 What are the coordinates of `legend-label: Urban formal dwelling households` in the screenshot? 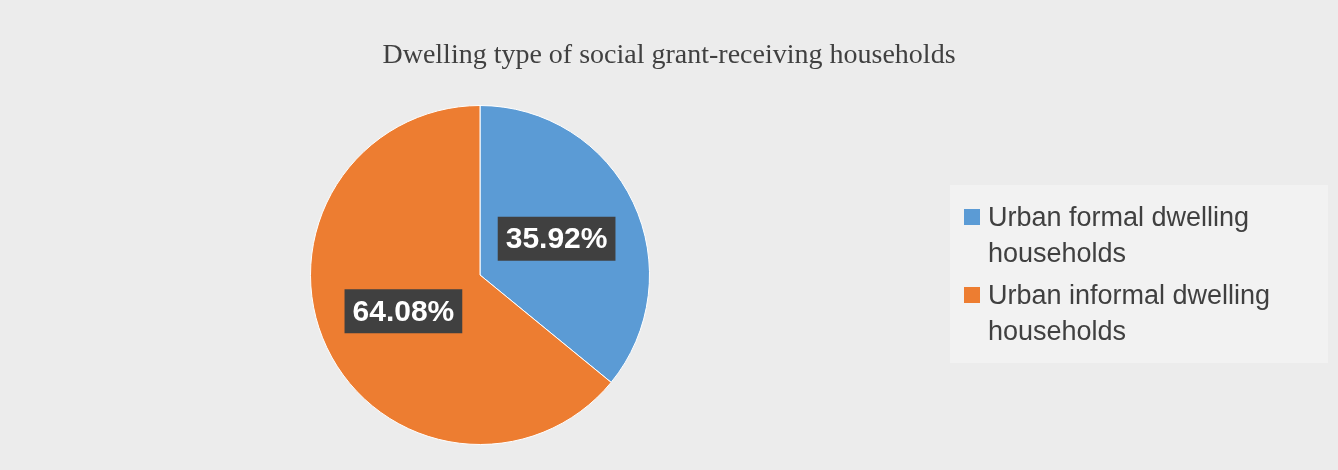 It's located at (1119, 235).